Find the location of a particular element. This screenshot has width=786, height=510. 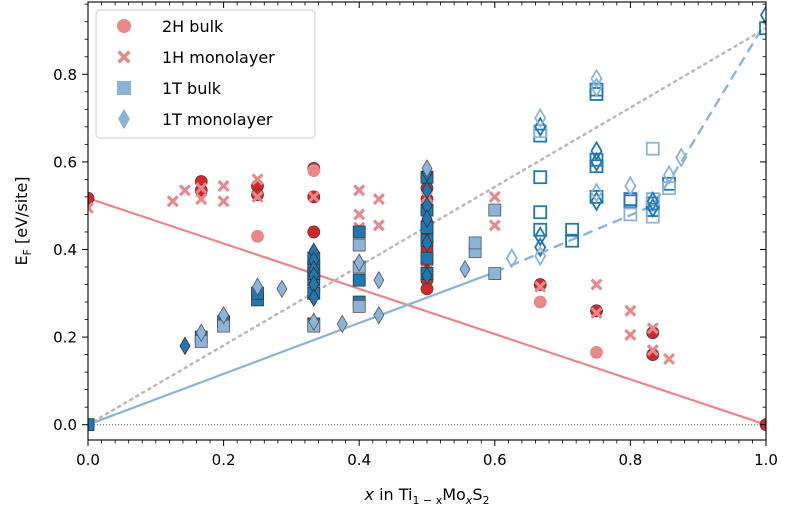

legend-entry: 2H bulk is located at coordinates (170, 26).